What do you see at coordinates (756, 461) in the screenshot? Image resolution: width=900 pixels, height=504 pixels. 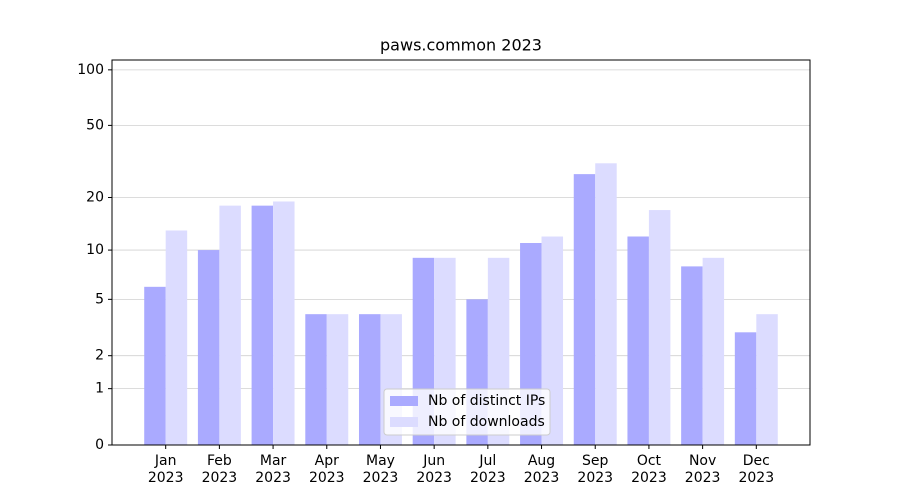 I see `x-tick-label: Dec` at bounding box center [756, 461].